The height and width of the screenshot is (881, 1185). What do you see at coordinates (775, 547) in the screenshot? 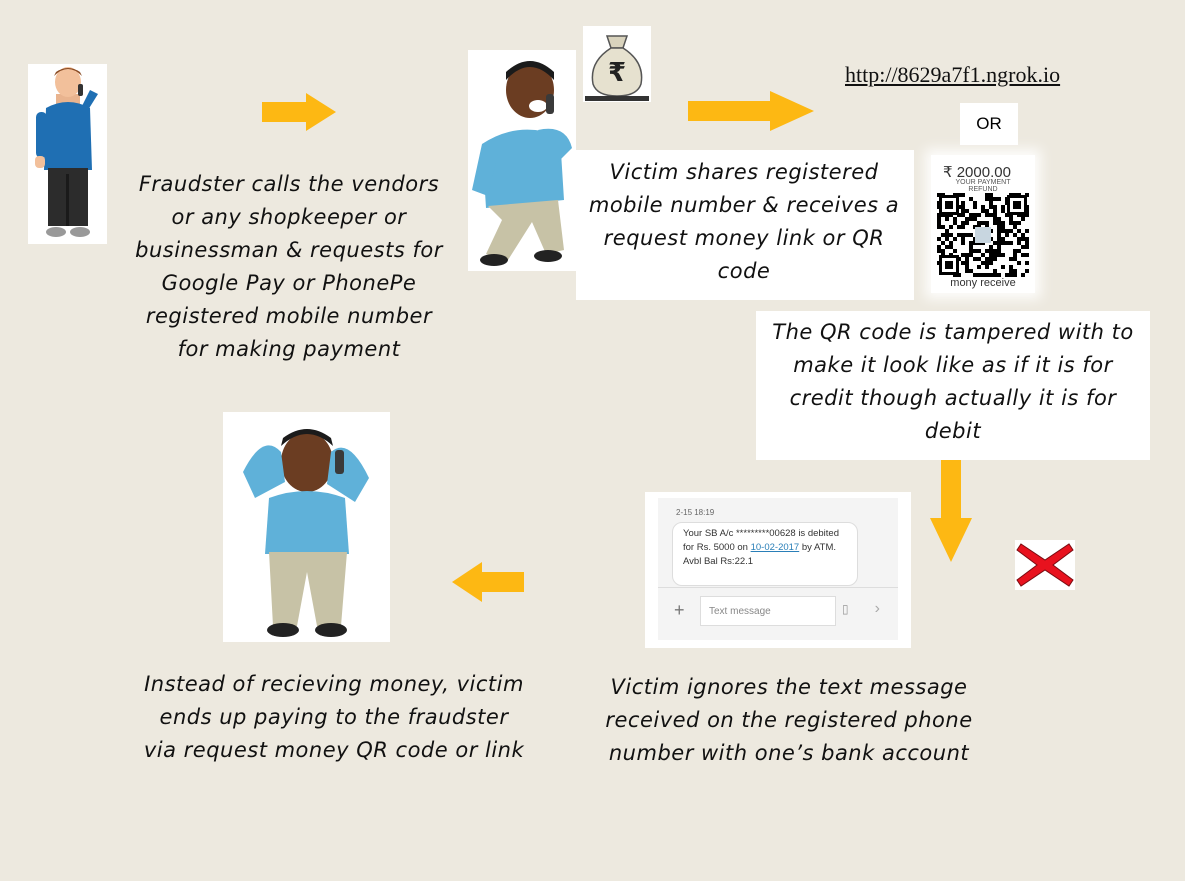
I see `sms-date-link: 10-02-2017` at bounding box center [775, 547].